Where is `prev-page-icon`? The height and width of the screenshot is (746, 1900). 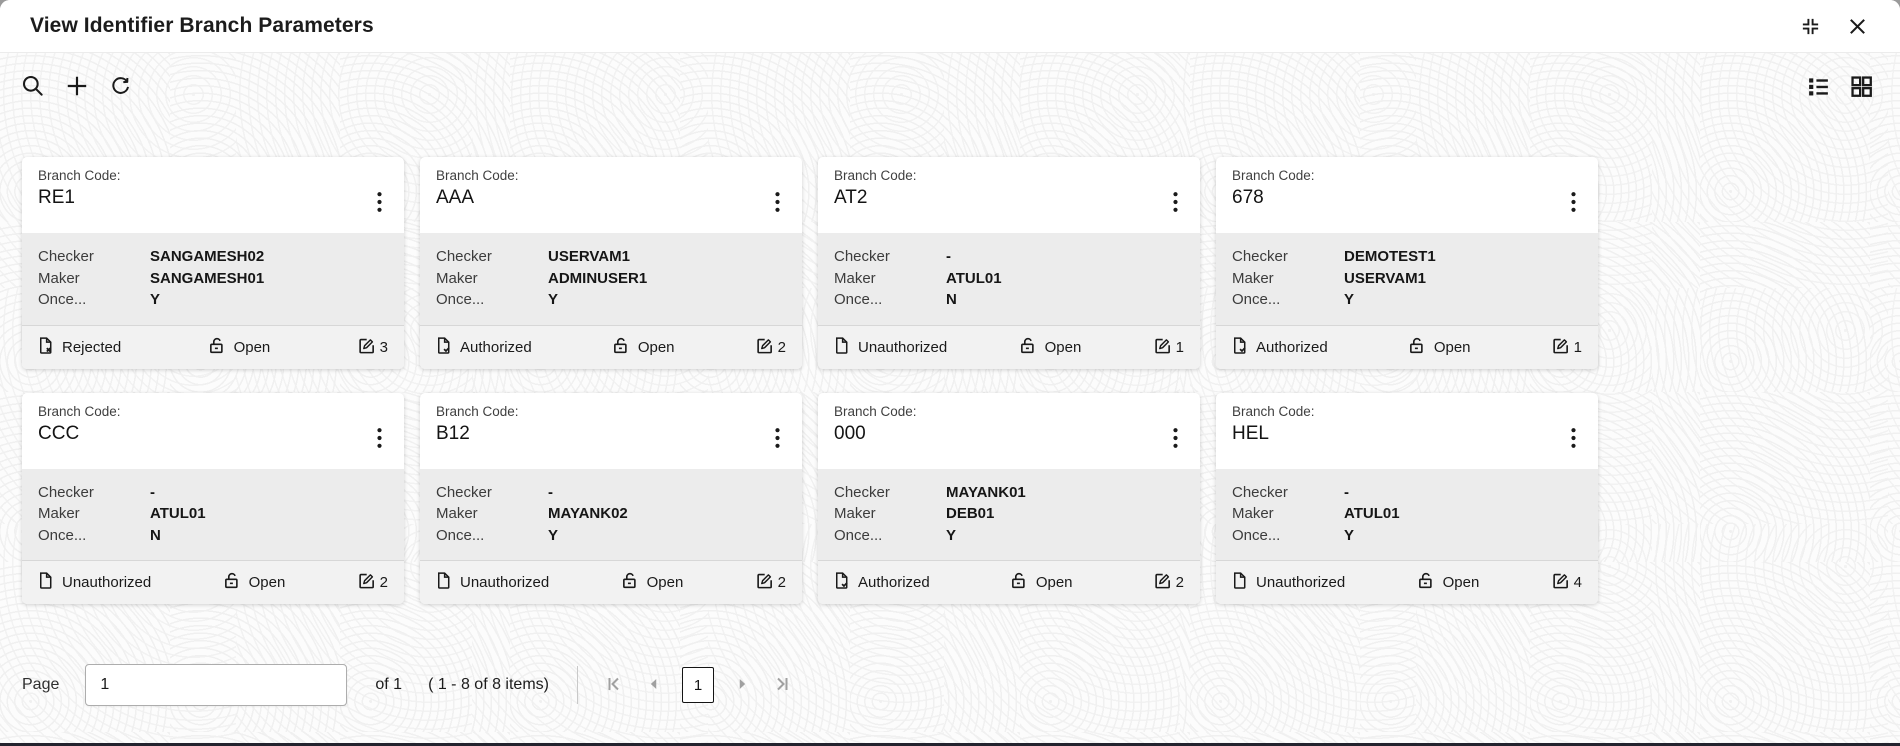
prev-page-icon is located at coordinates (654, 685).